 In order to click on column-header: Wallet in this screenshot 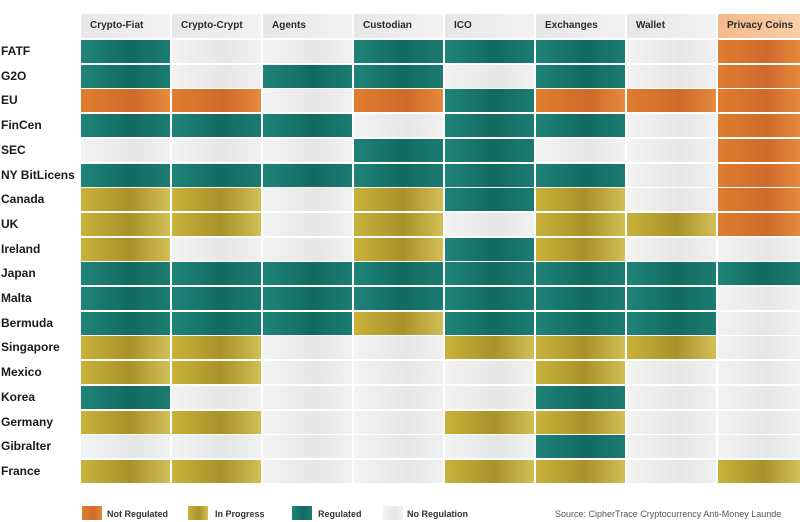, I will do `click(671, 26)`.